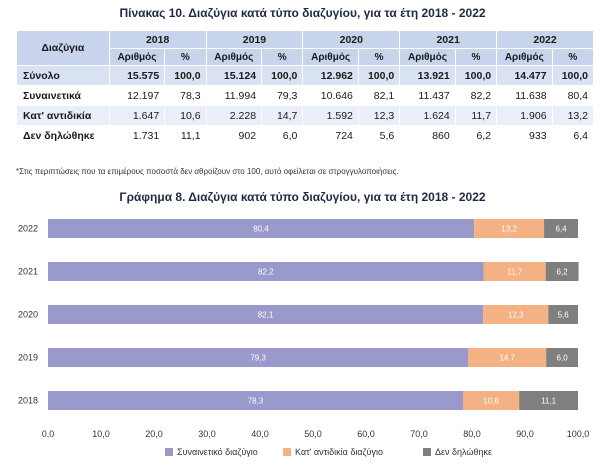  What do you see at coordinates (154, 434) in the screenshot?
I see `x-tick-label: 20,0` at bounding box center [154, 434].